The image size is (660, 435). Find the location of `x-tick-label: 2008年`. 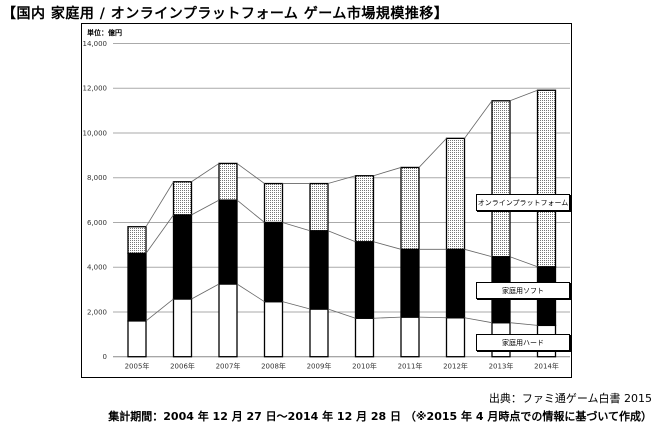

x-tick-label: 2008年 is located at coordinates (273, 366).